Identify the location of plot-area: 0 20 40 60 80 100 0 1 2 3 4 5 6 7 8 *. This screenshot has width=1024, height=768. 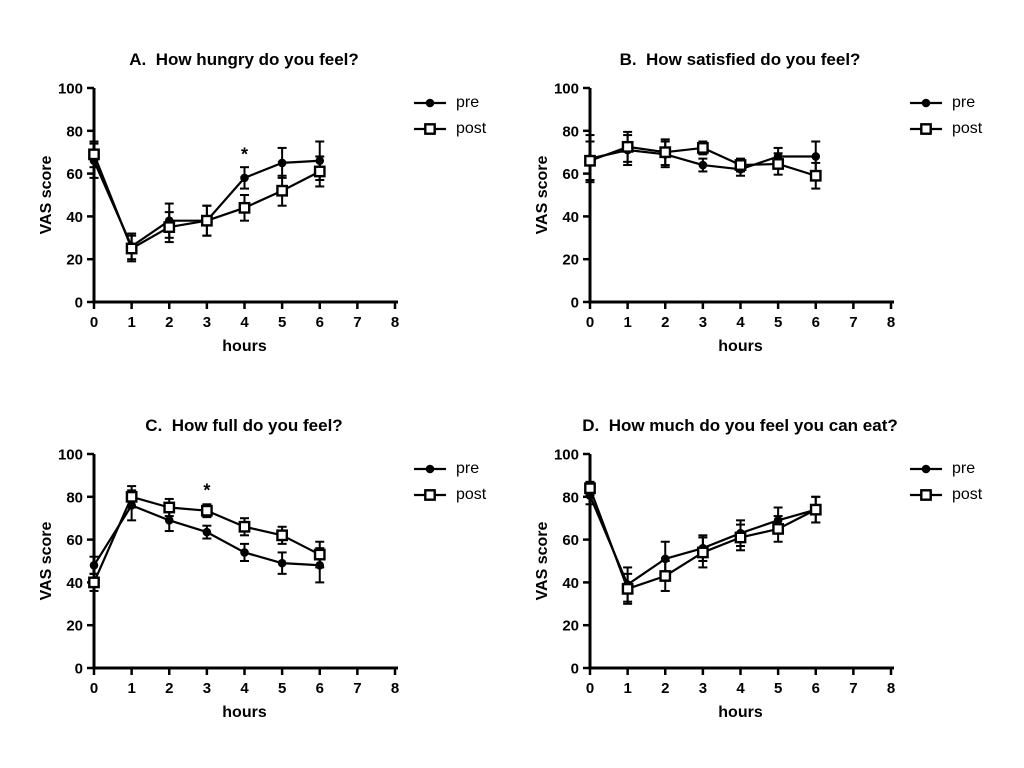
(228, 572).